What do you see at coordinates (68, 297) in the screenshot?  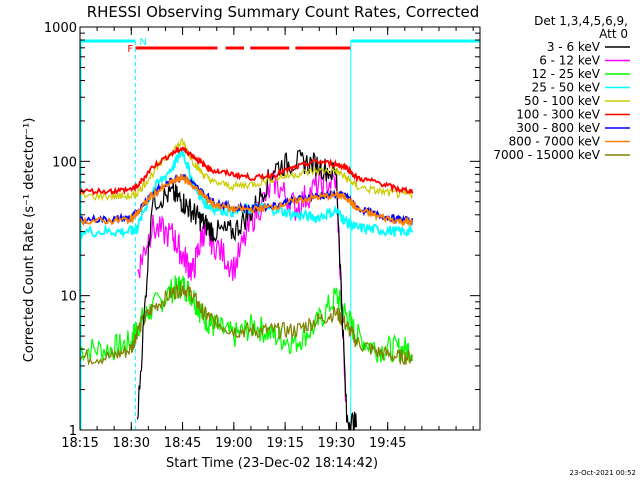 I see `y-tick-label: 10` at bounding box center [68, 297].